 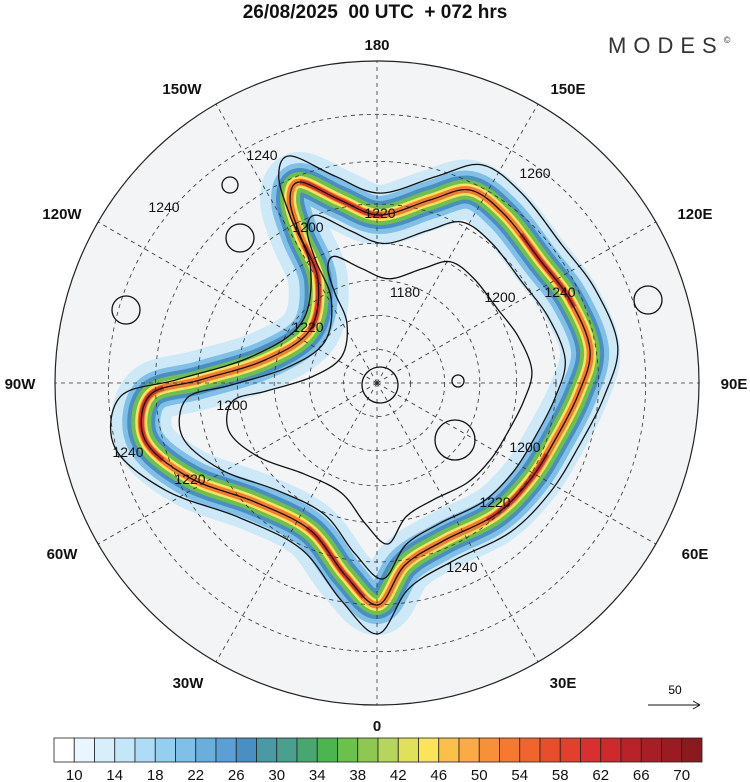 I want to click on longitude-label: 30E, so click(x=563, y=683).